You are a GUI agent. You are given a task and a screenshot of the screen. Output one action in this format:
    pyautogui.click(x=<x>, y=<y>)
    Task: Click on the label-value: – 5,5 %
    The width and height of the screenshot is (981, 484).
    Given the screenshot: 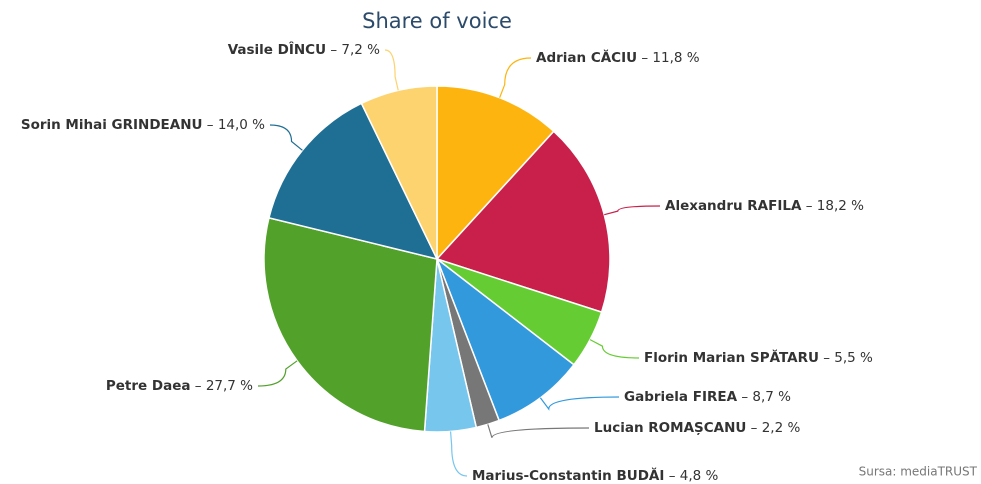 What is the action you would take?
    pyautogui.click(x=848, y=358)
    